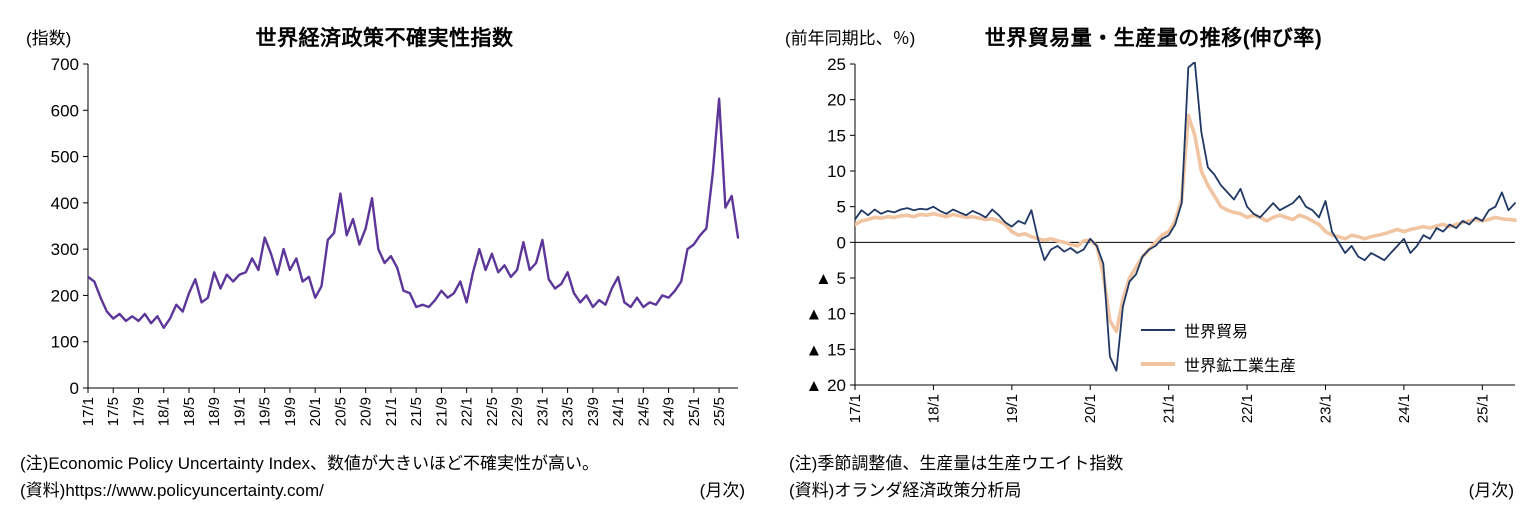 The height and width of the screenshot is (527, 1538). Describe the element at coordinates (722, 490) in the screenshot. I see `epu-frequency-label: (月次)` at that location.